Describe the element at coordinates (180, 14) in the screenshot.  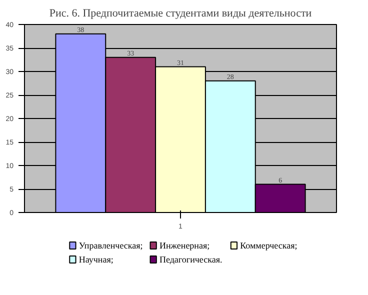
I see `chart-title: Рис. 6. Предпочитаемые студентами виды деятельности` at that location.